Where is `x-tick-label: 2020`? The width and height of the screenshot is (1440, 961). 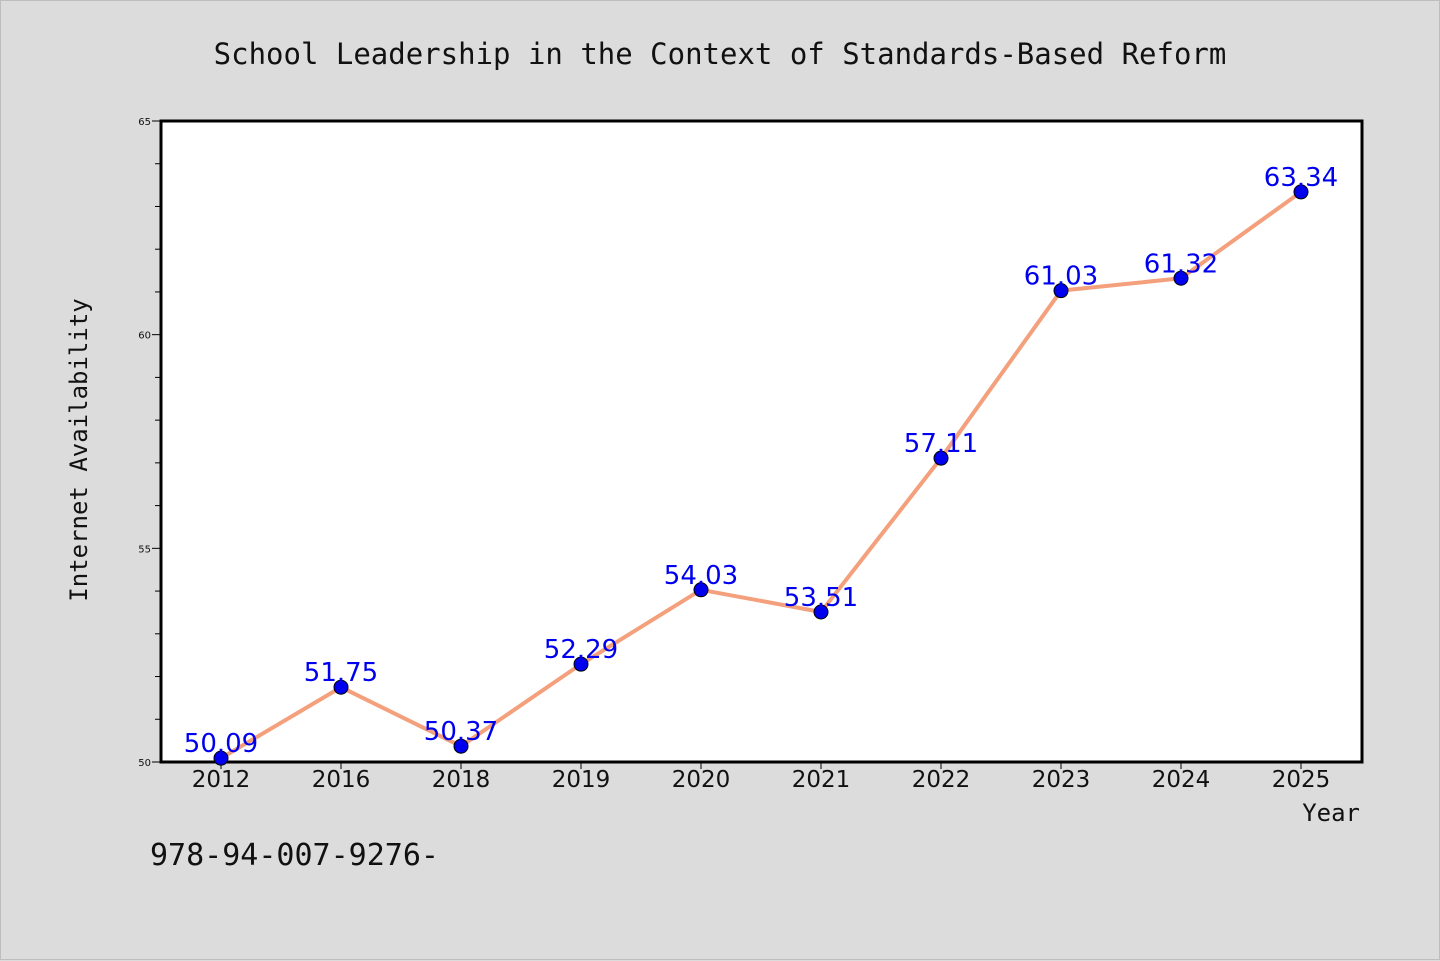 x-tick-label: 2020 is located at coordinates (701, 780).